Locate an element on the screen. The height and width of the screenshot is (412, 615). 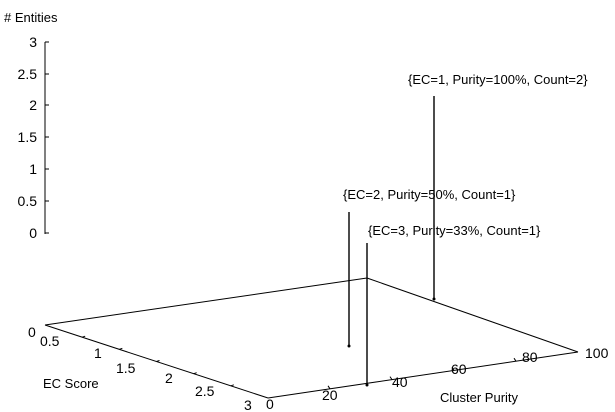
floor-front-right-edge is located at coordinates (423, 375).